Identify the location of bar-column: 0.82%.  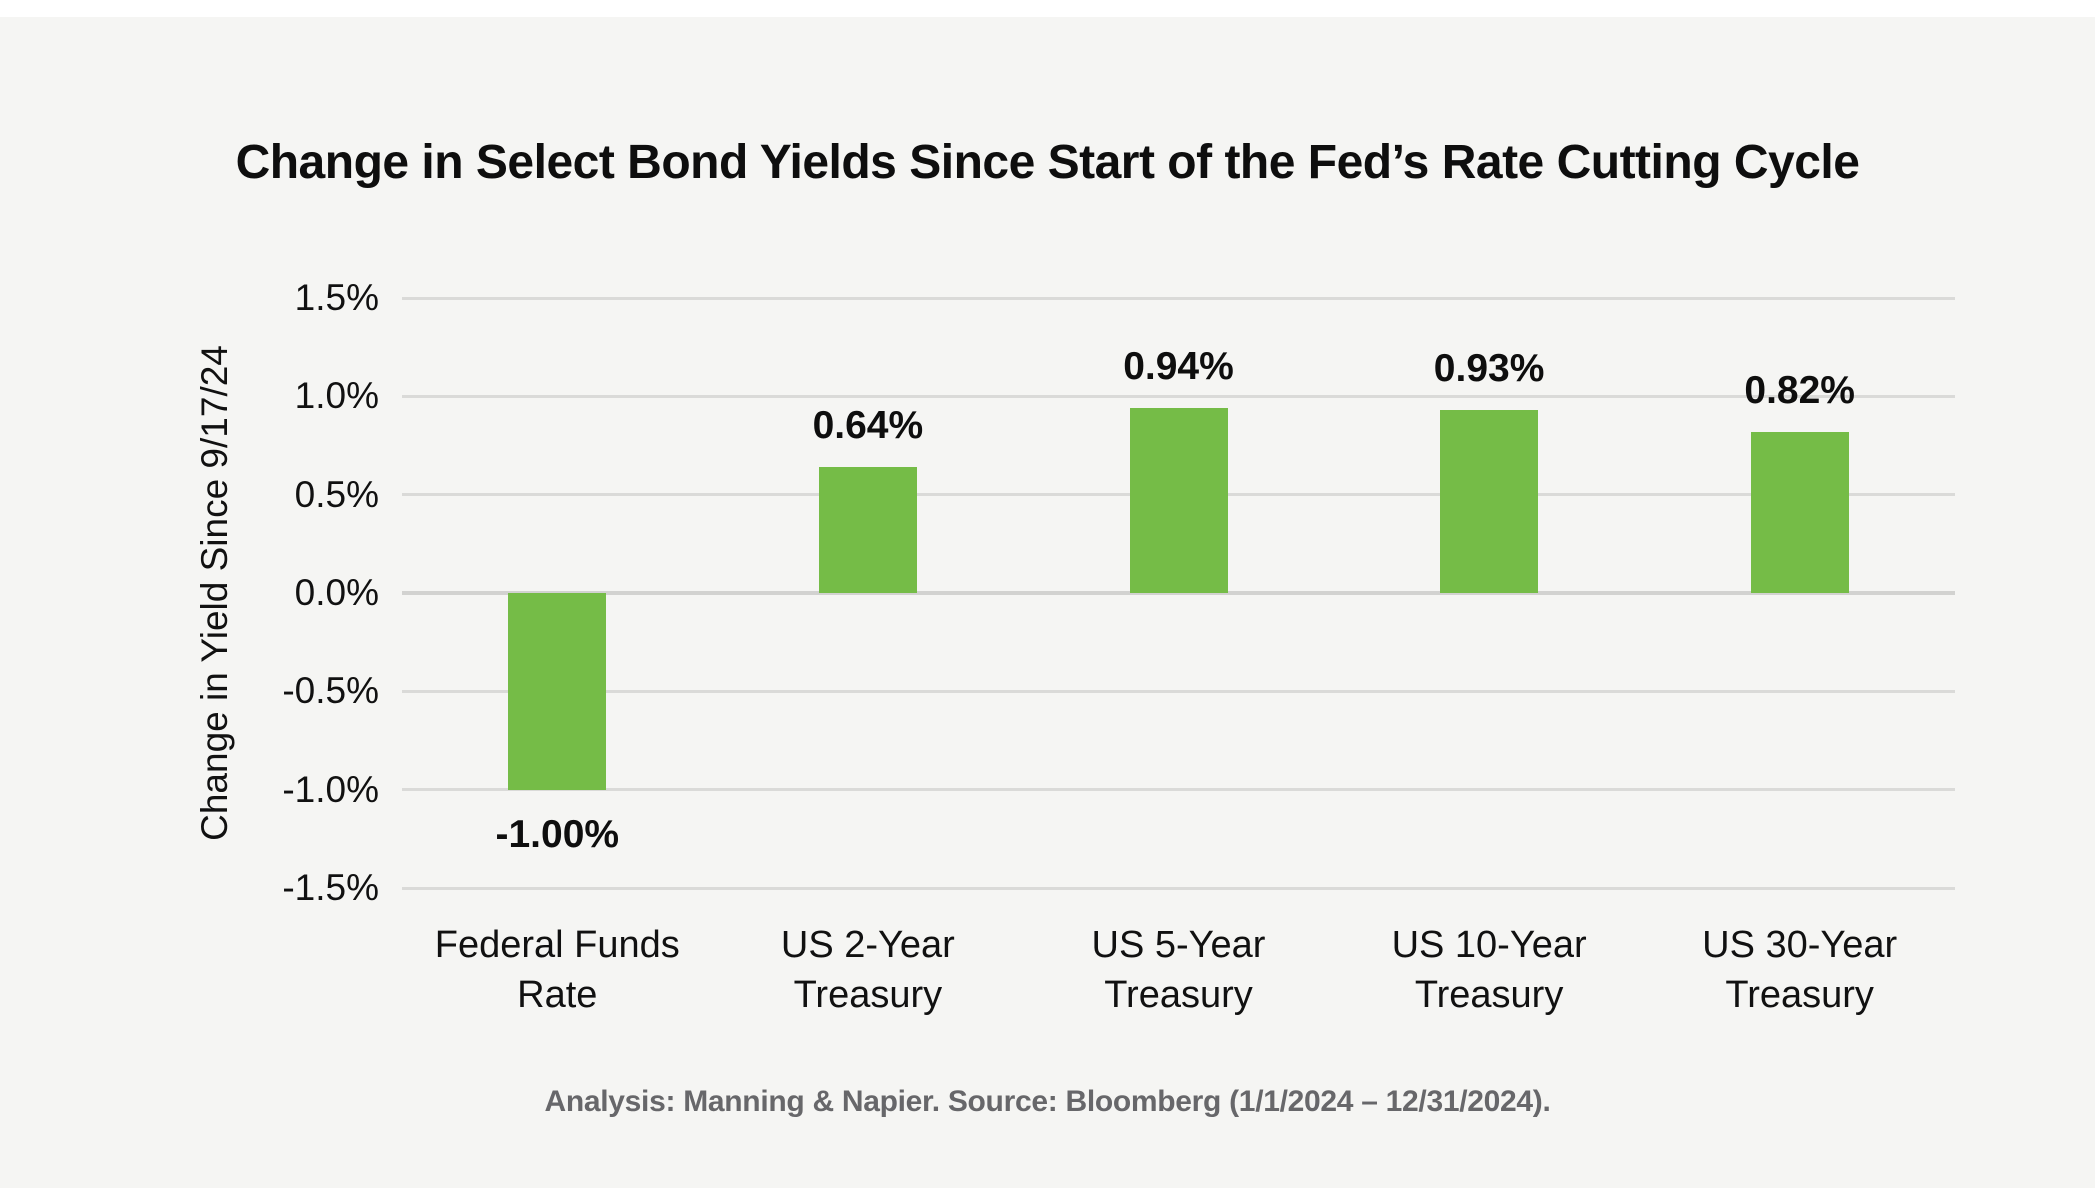
(1800, 593).